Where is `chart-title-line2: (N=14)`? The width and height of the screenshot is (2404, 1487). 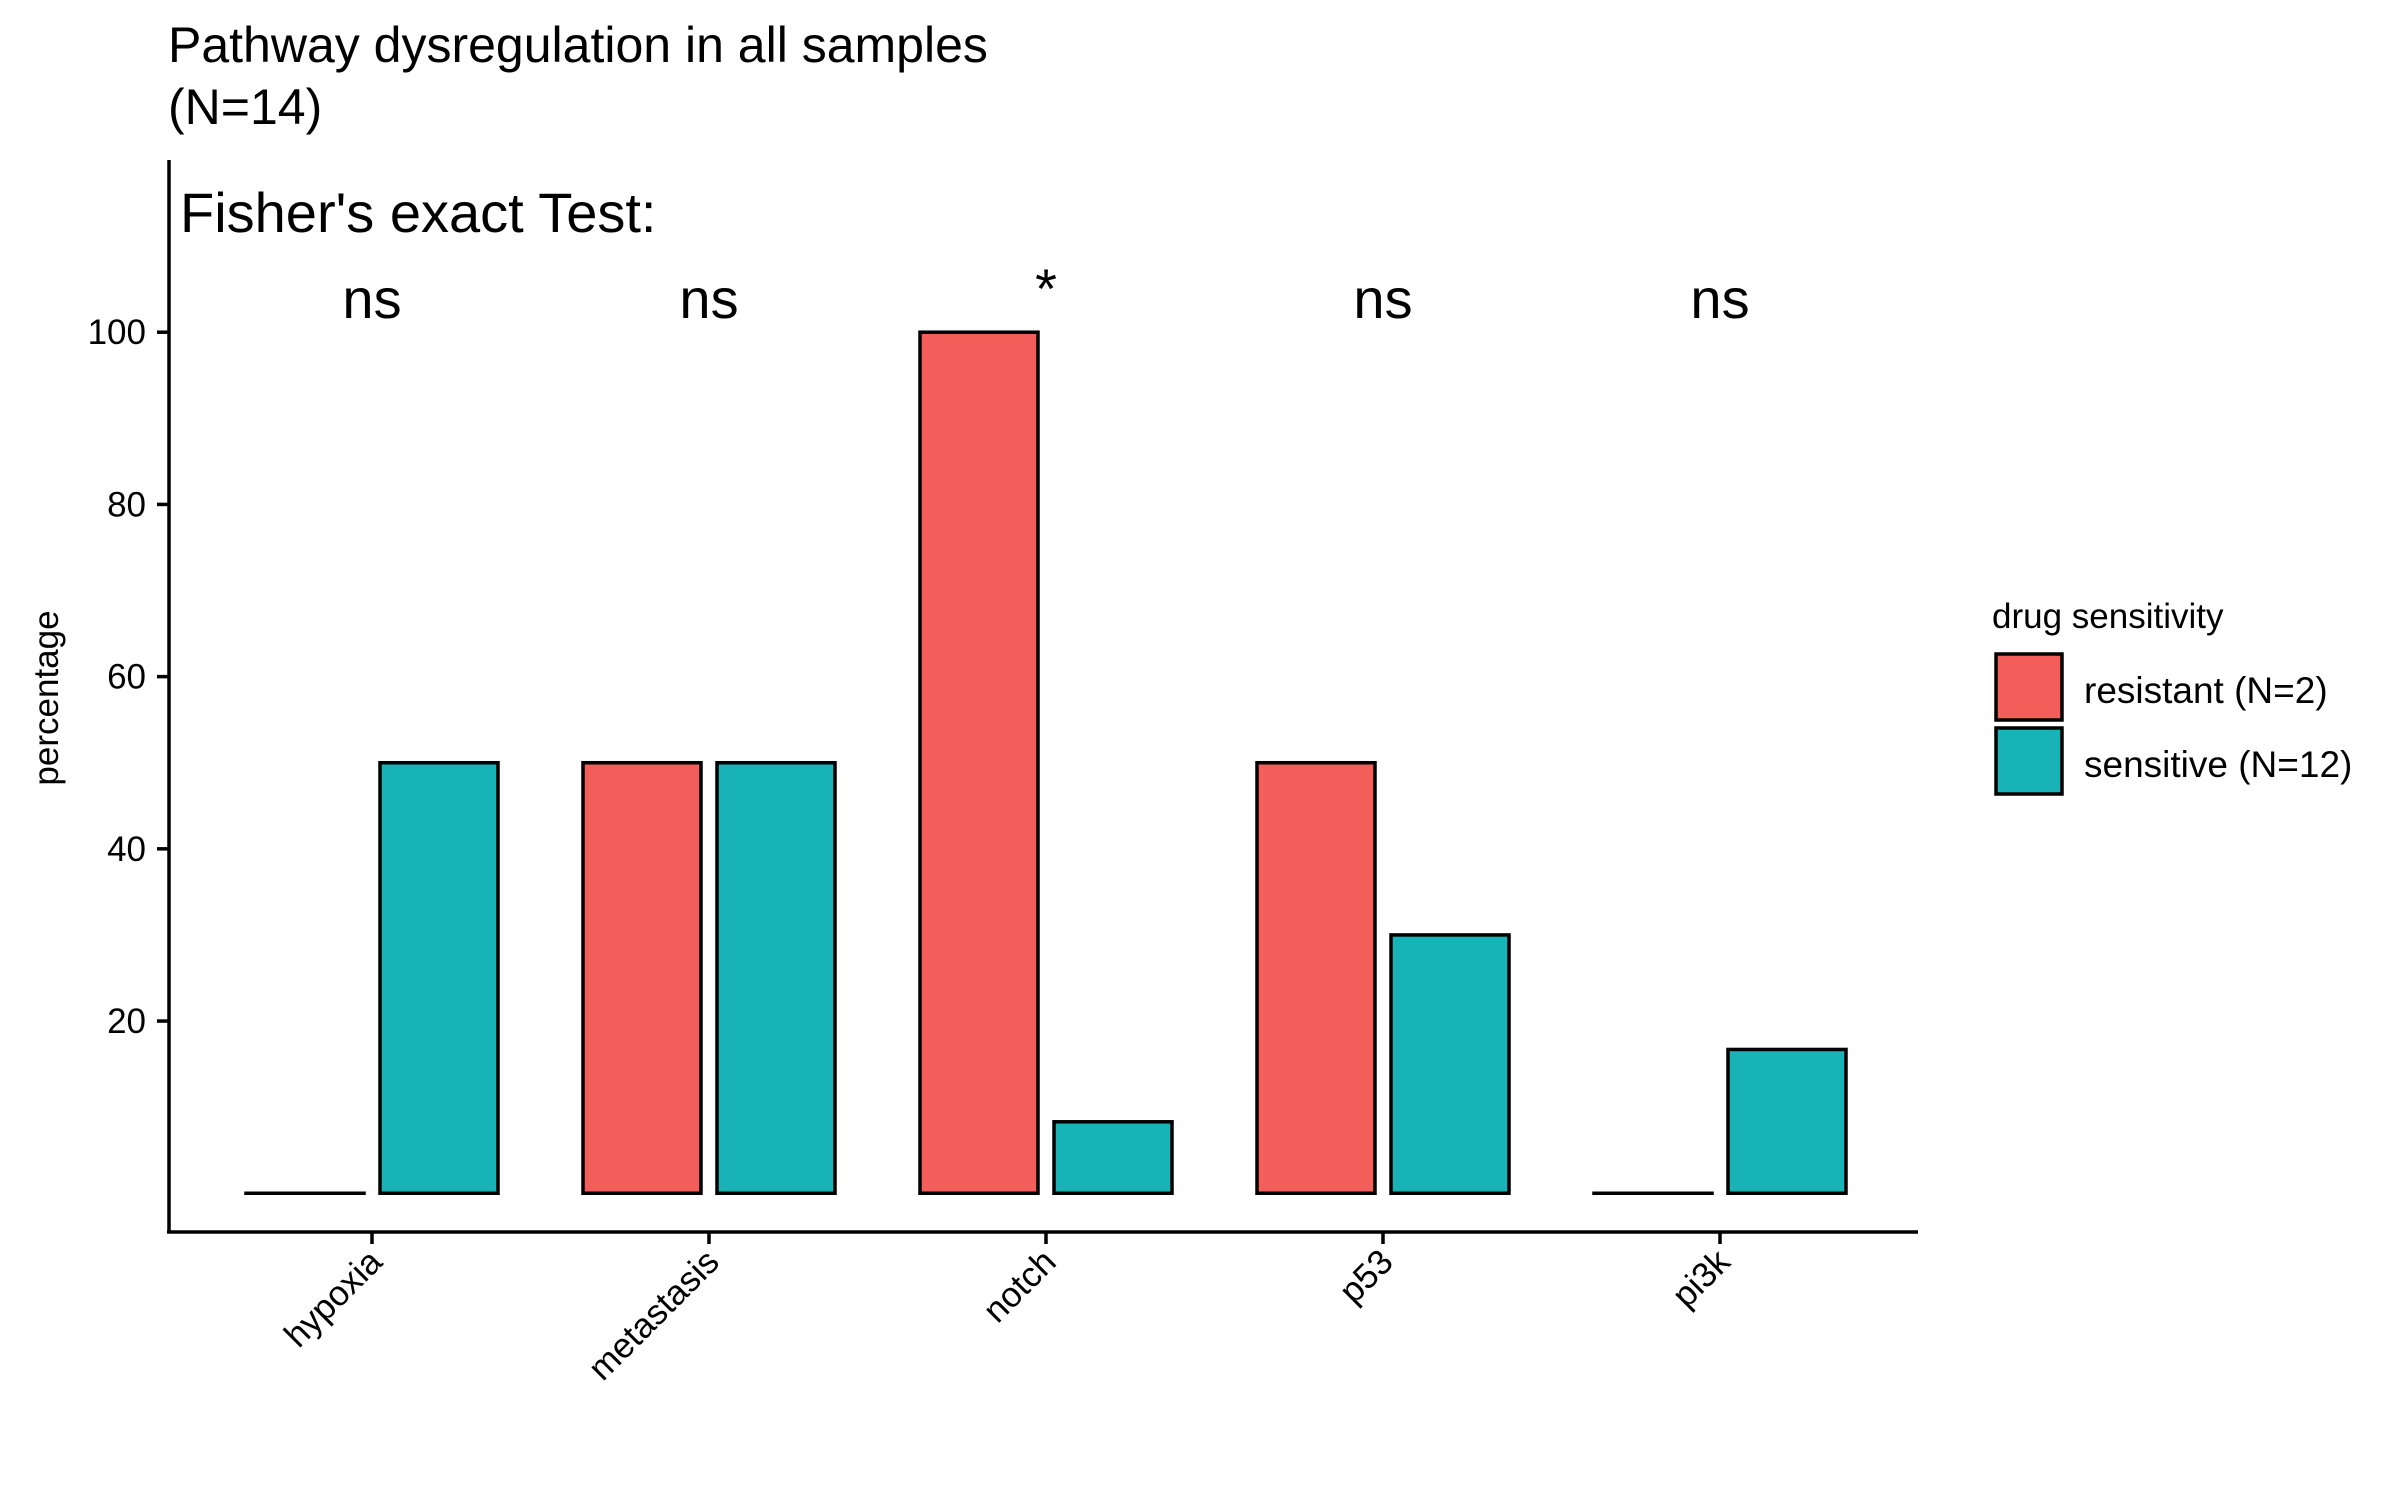 chart-title-line2: (N=14) is located at coordinates (245, 107).